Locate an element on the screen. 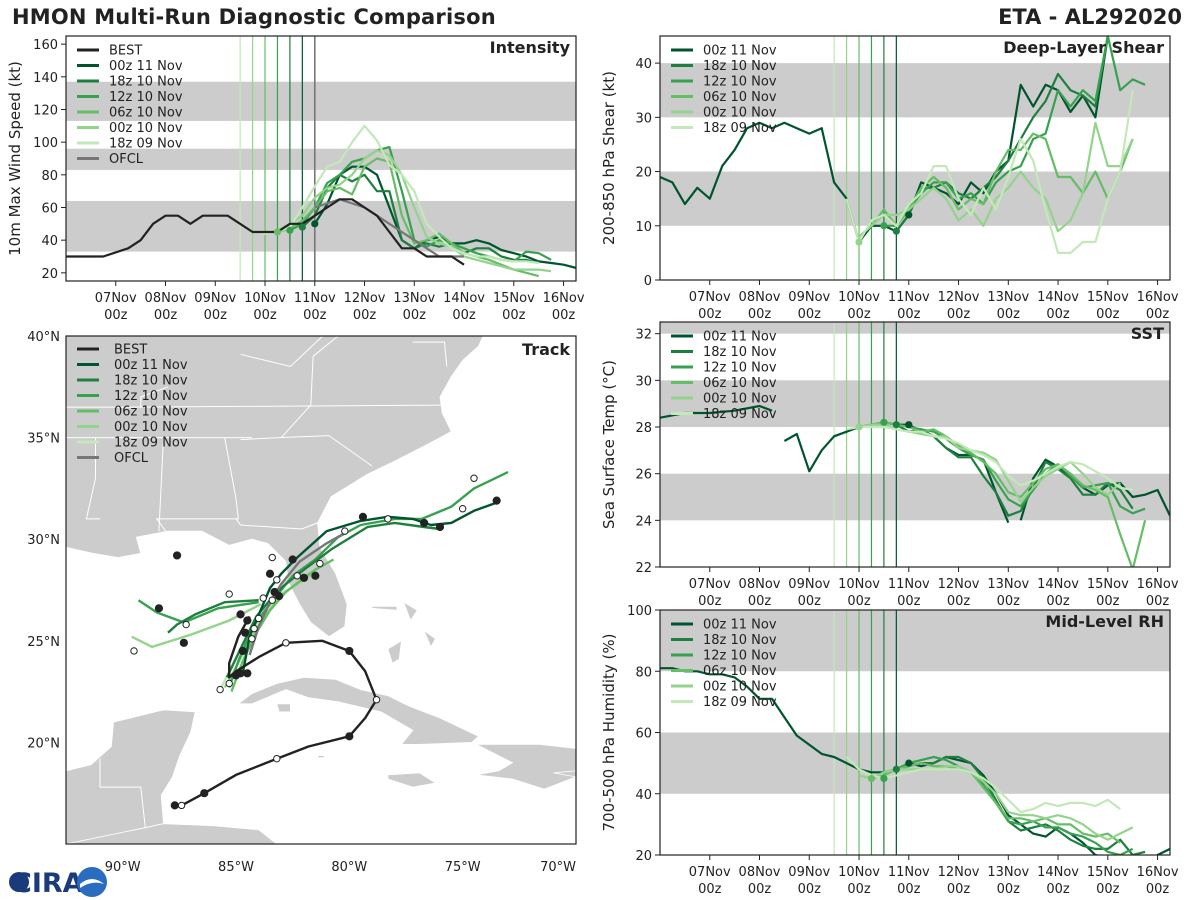  track-lat-label-20-n: 20°N is located at coordinates (43, 743).